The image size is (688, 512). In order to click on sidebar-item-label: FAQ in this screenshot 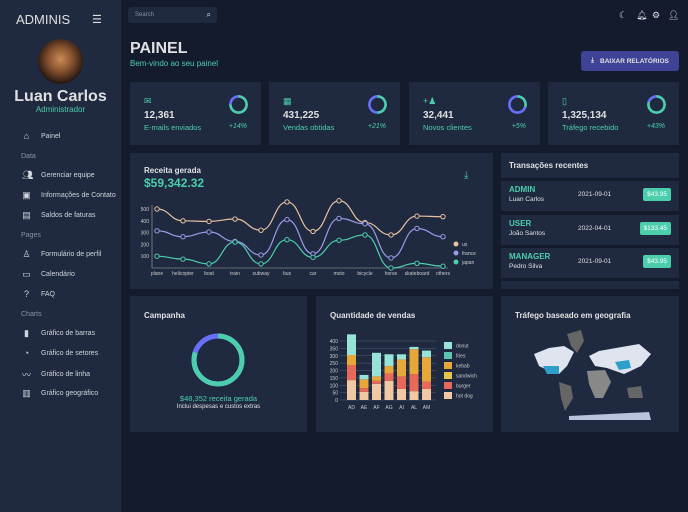, I will do `click(48, 294)`.